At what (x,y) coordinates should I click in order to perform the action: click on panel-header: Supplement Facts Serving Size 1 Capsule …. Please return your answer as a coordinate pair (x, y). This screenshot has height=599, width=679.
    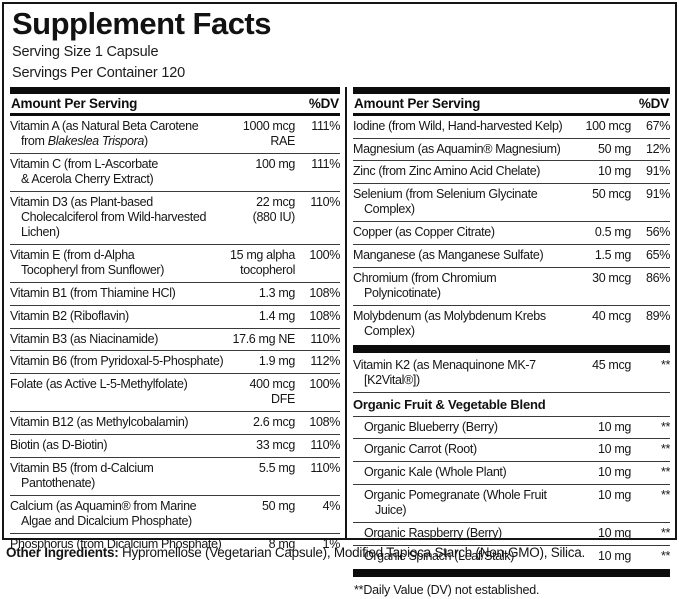
    Looking at the image, I should click on (339, 45).